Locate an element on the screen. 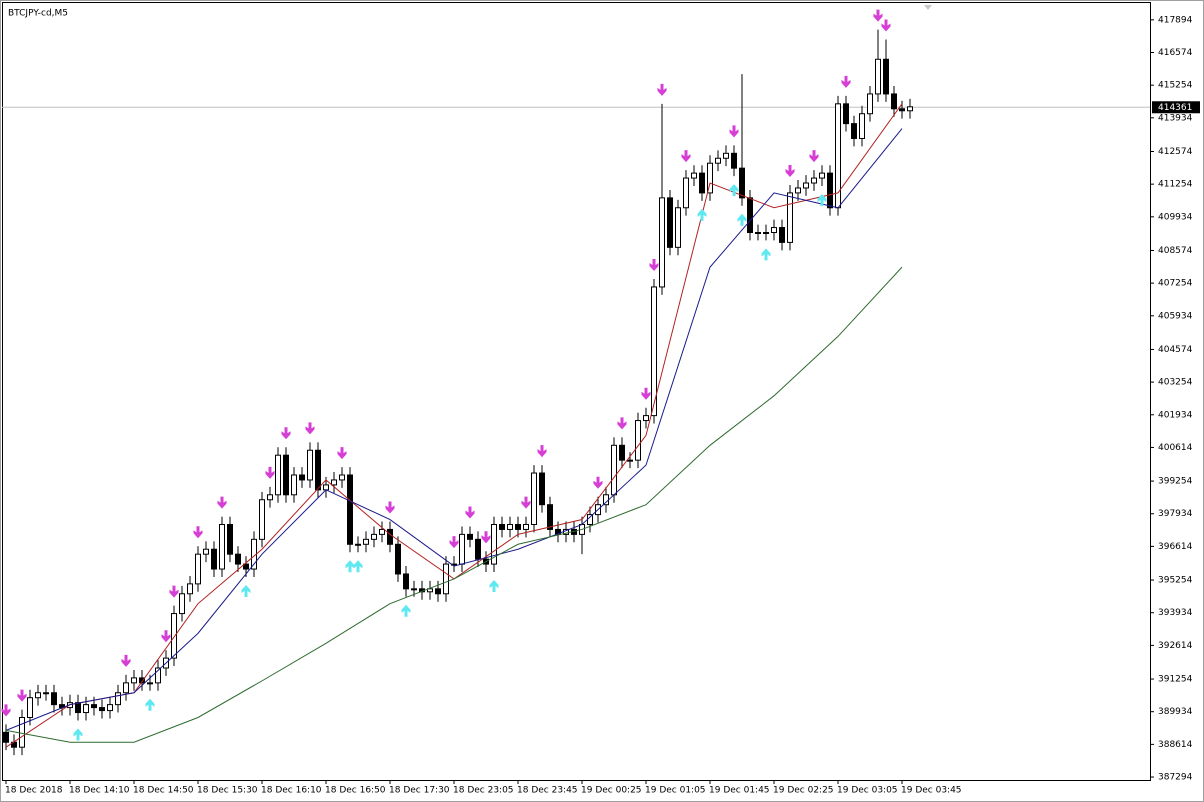  x-tick-label: 18 Dec 15:30 is located at coordinates (227, 791).